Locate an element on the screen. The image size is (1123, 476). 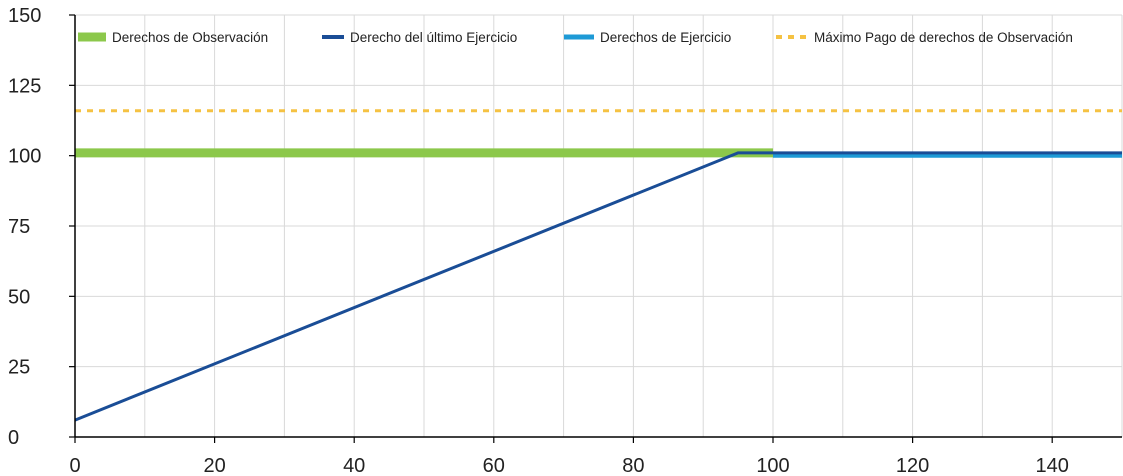
x-tick-label: 40 is located at coordinates (354, 465).